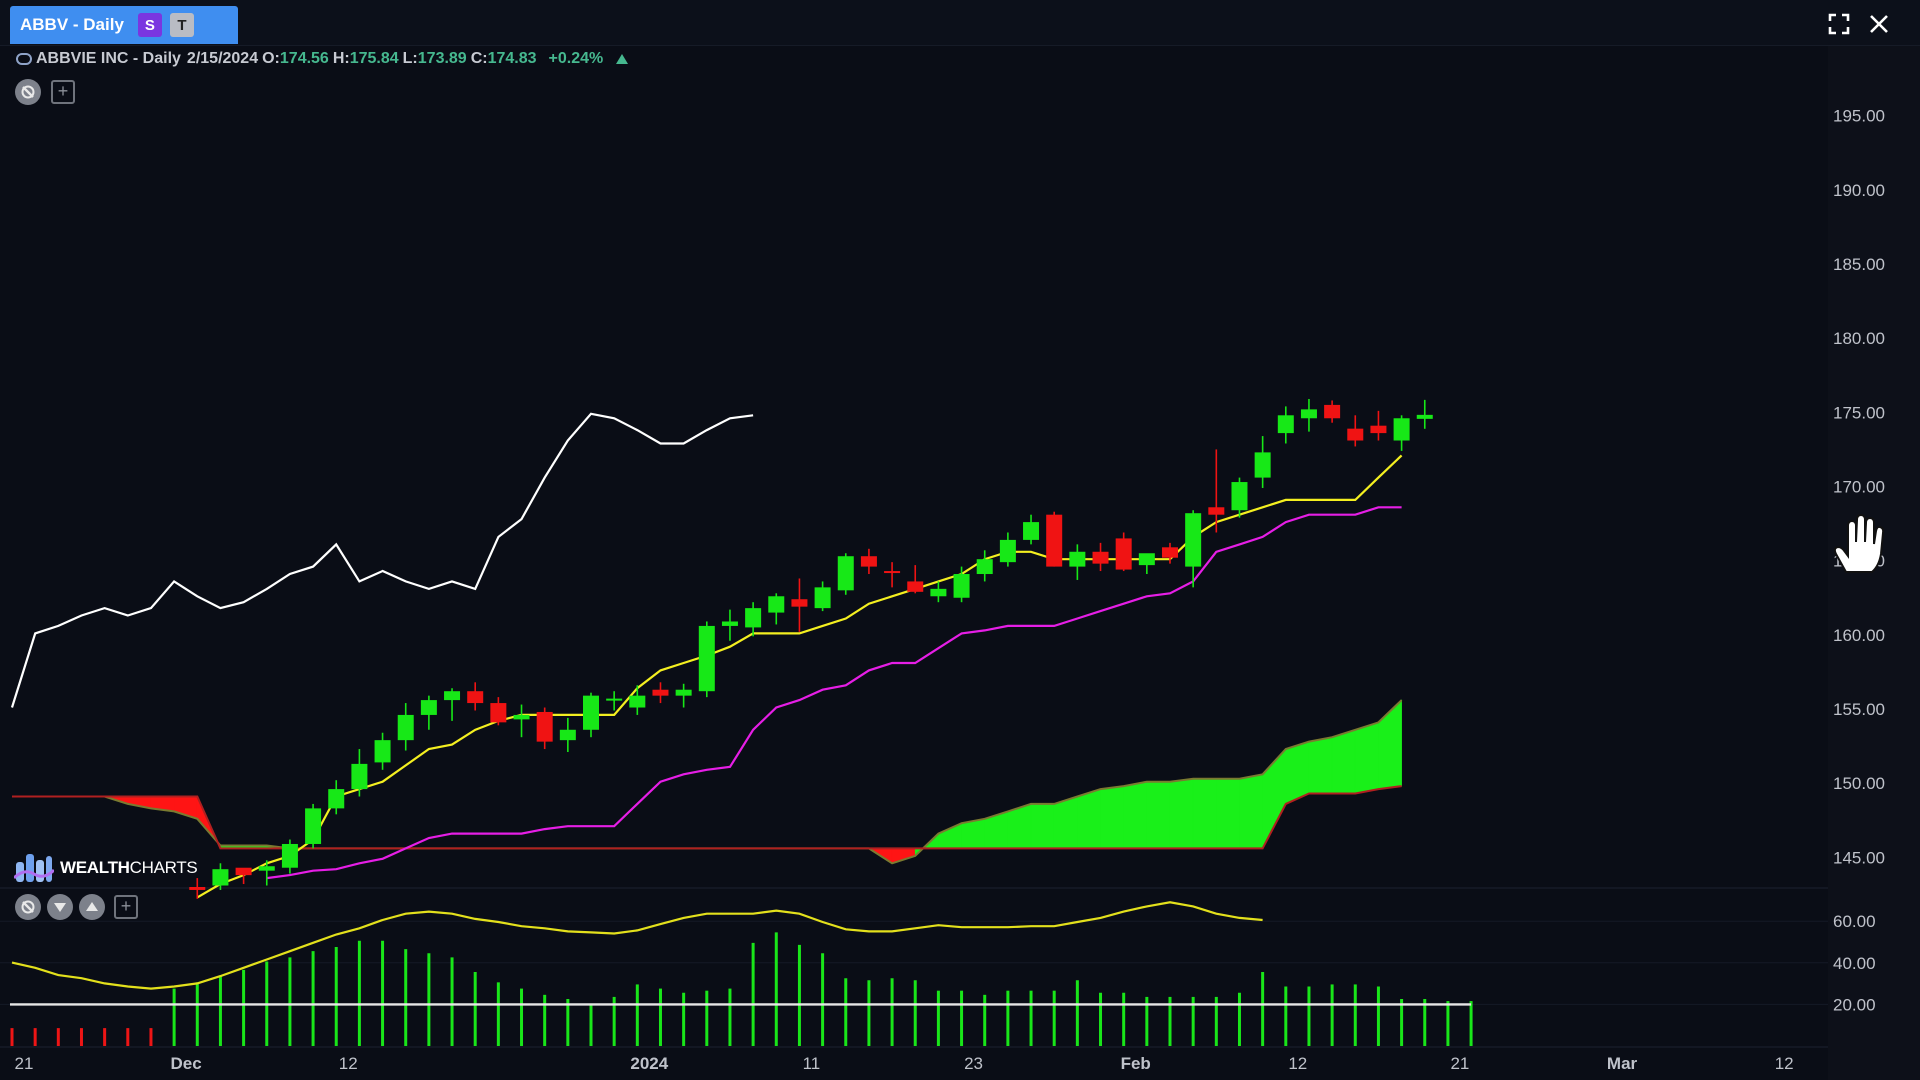 Image resolution: width=1920 pixels, height=1080 pixels. Describe the element at coordinates (382, 560) in the screenshot. I see `lagging-span-line` at that location.